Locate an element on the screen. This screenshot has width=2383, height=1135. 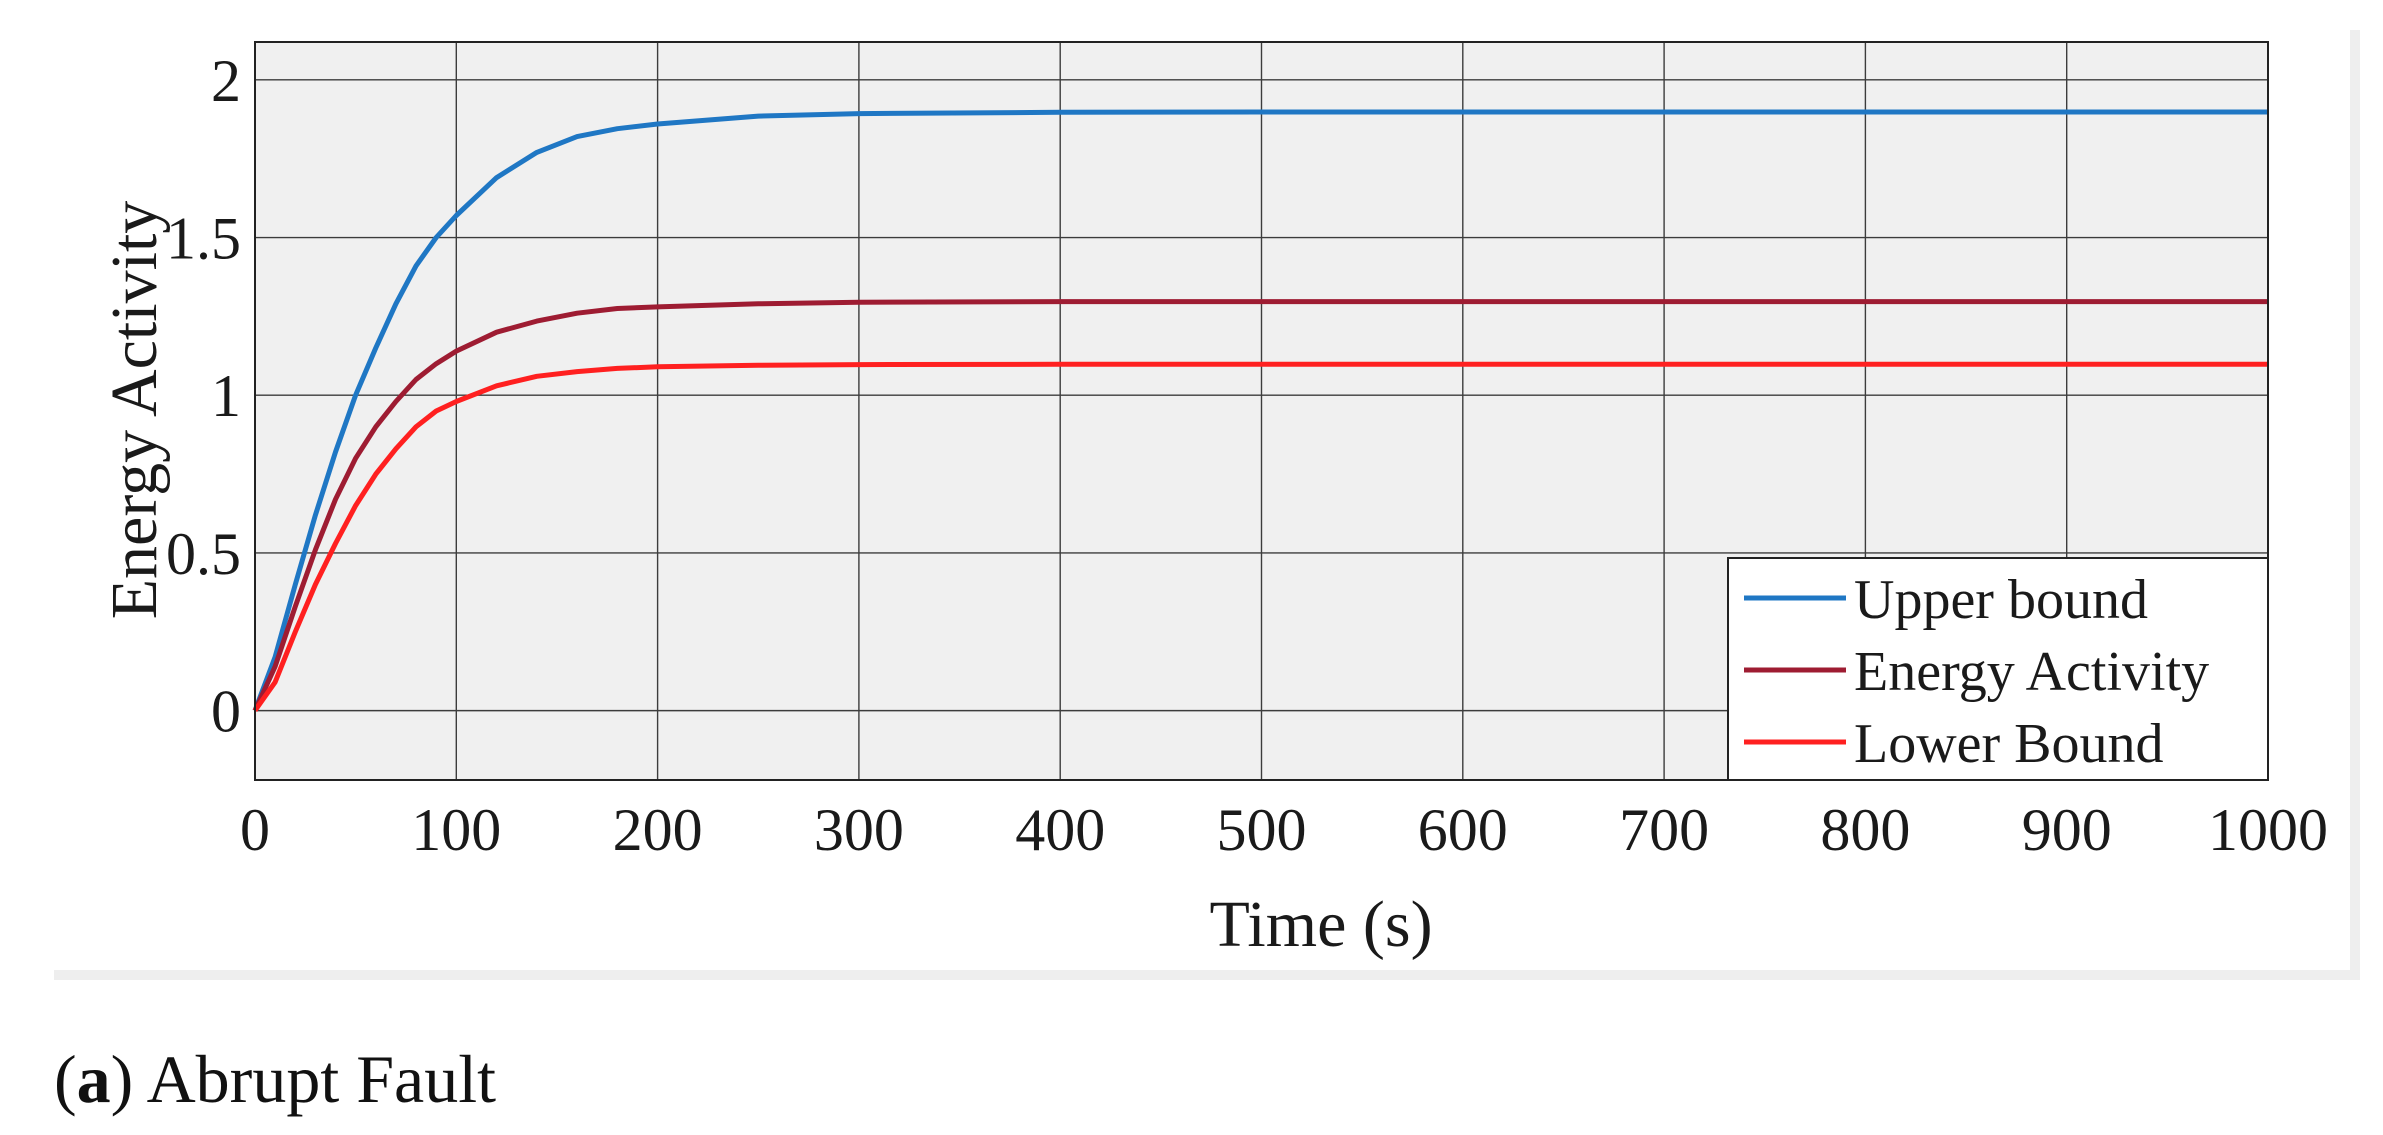
legend-entry-label: Energy Activity is located at coordinates (2031, 672).